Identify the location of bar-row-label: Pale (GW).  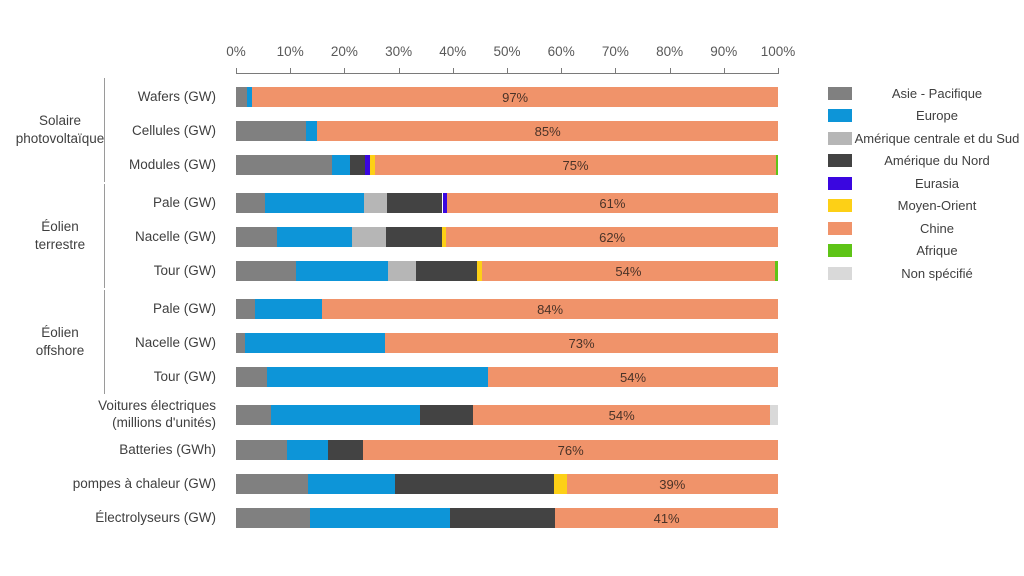
(184, 308).